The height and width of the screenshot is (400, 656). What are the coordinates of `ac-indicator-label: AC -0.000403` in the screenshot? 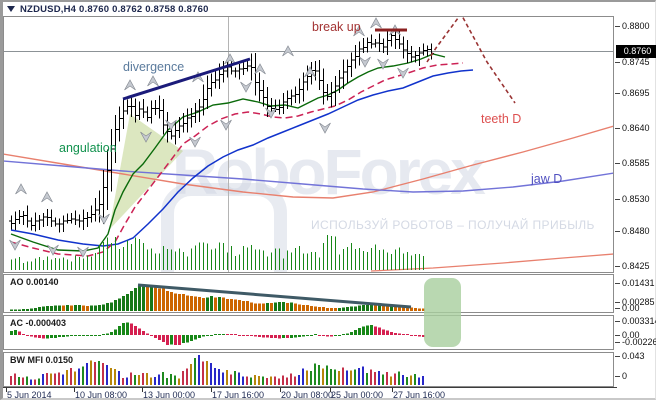 It's located at (38, 323).